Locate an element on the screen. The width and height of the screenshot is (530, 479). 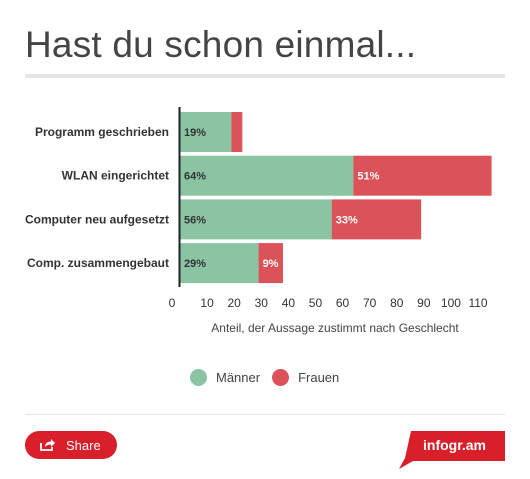
x-tick-label: 110 is located at coordinates (477, 303).